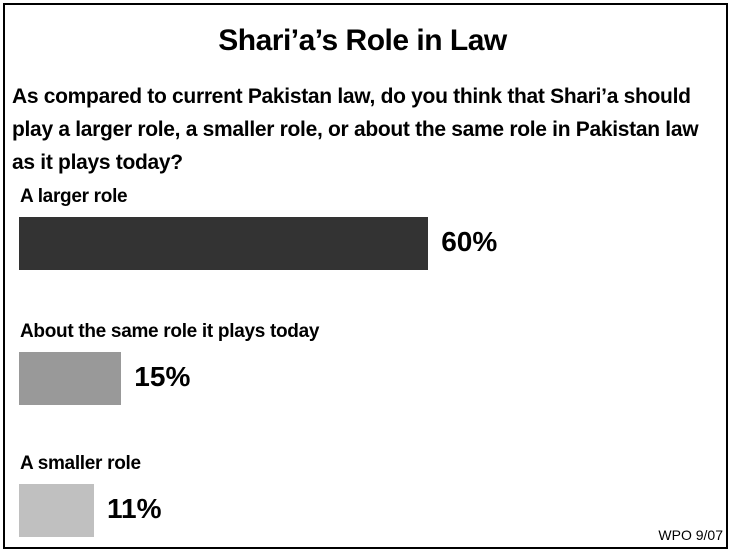 The height and width of the screenshot is (552, 733). Describe the element at coordinates (690, 535) in the screenshot. I see `source: WPO 9/07` at that location.